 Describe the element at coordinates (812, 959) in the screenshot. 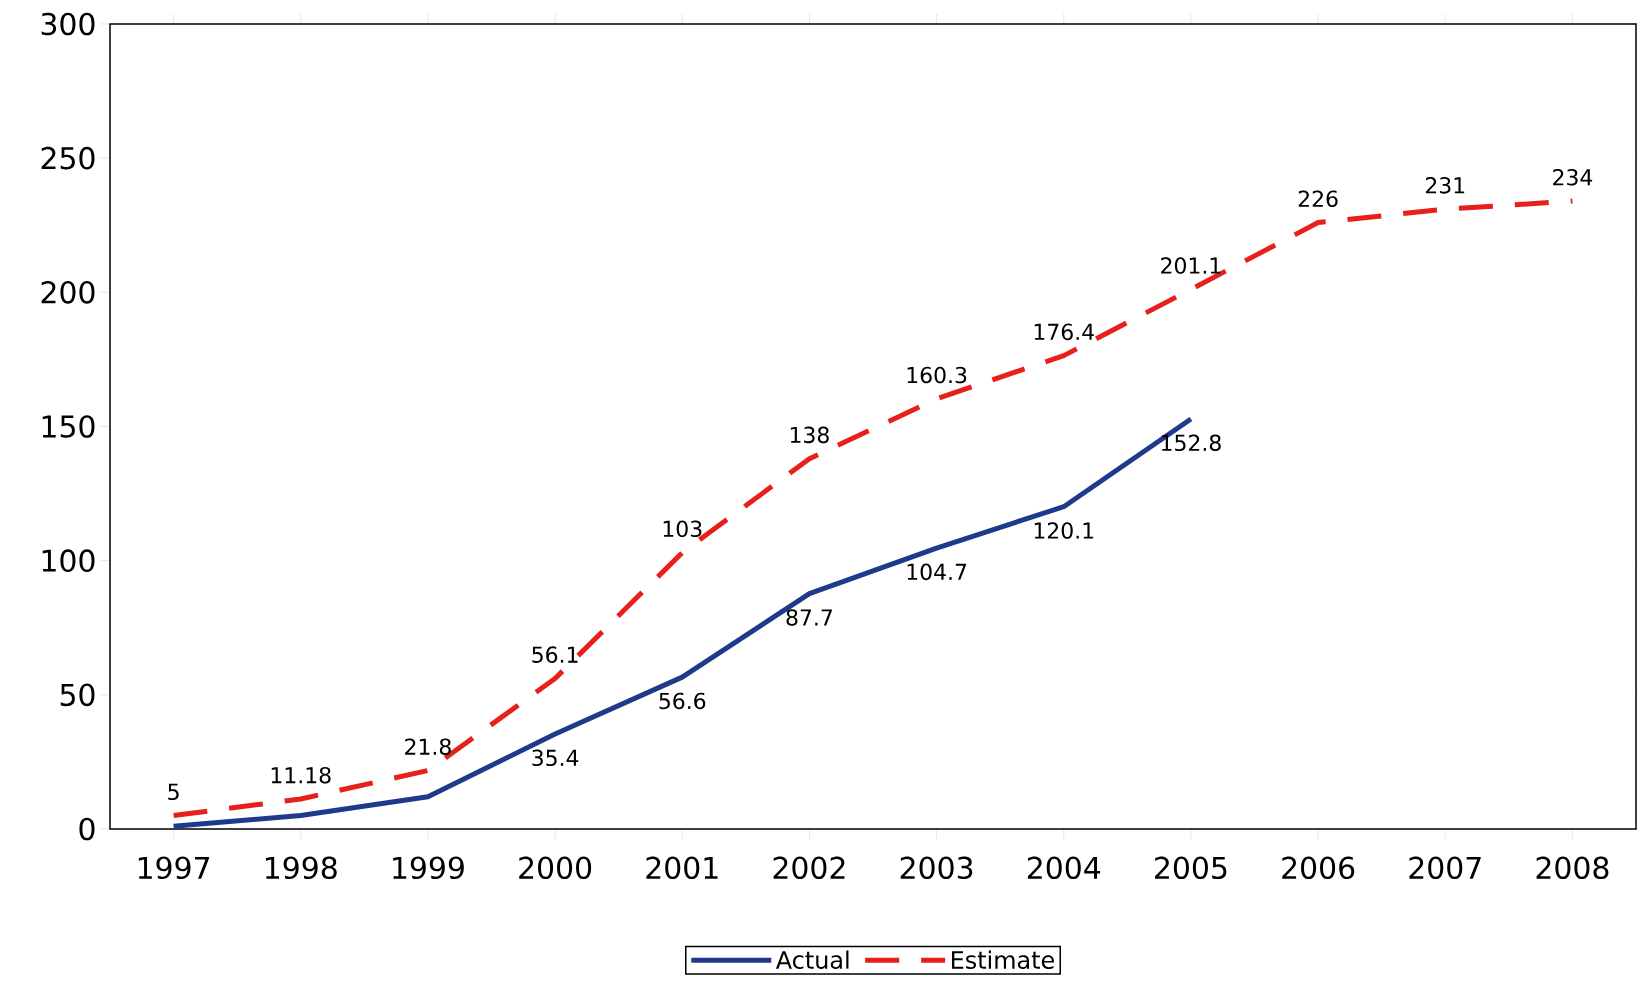

I see `legend-label: Actual` at that location.